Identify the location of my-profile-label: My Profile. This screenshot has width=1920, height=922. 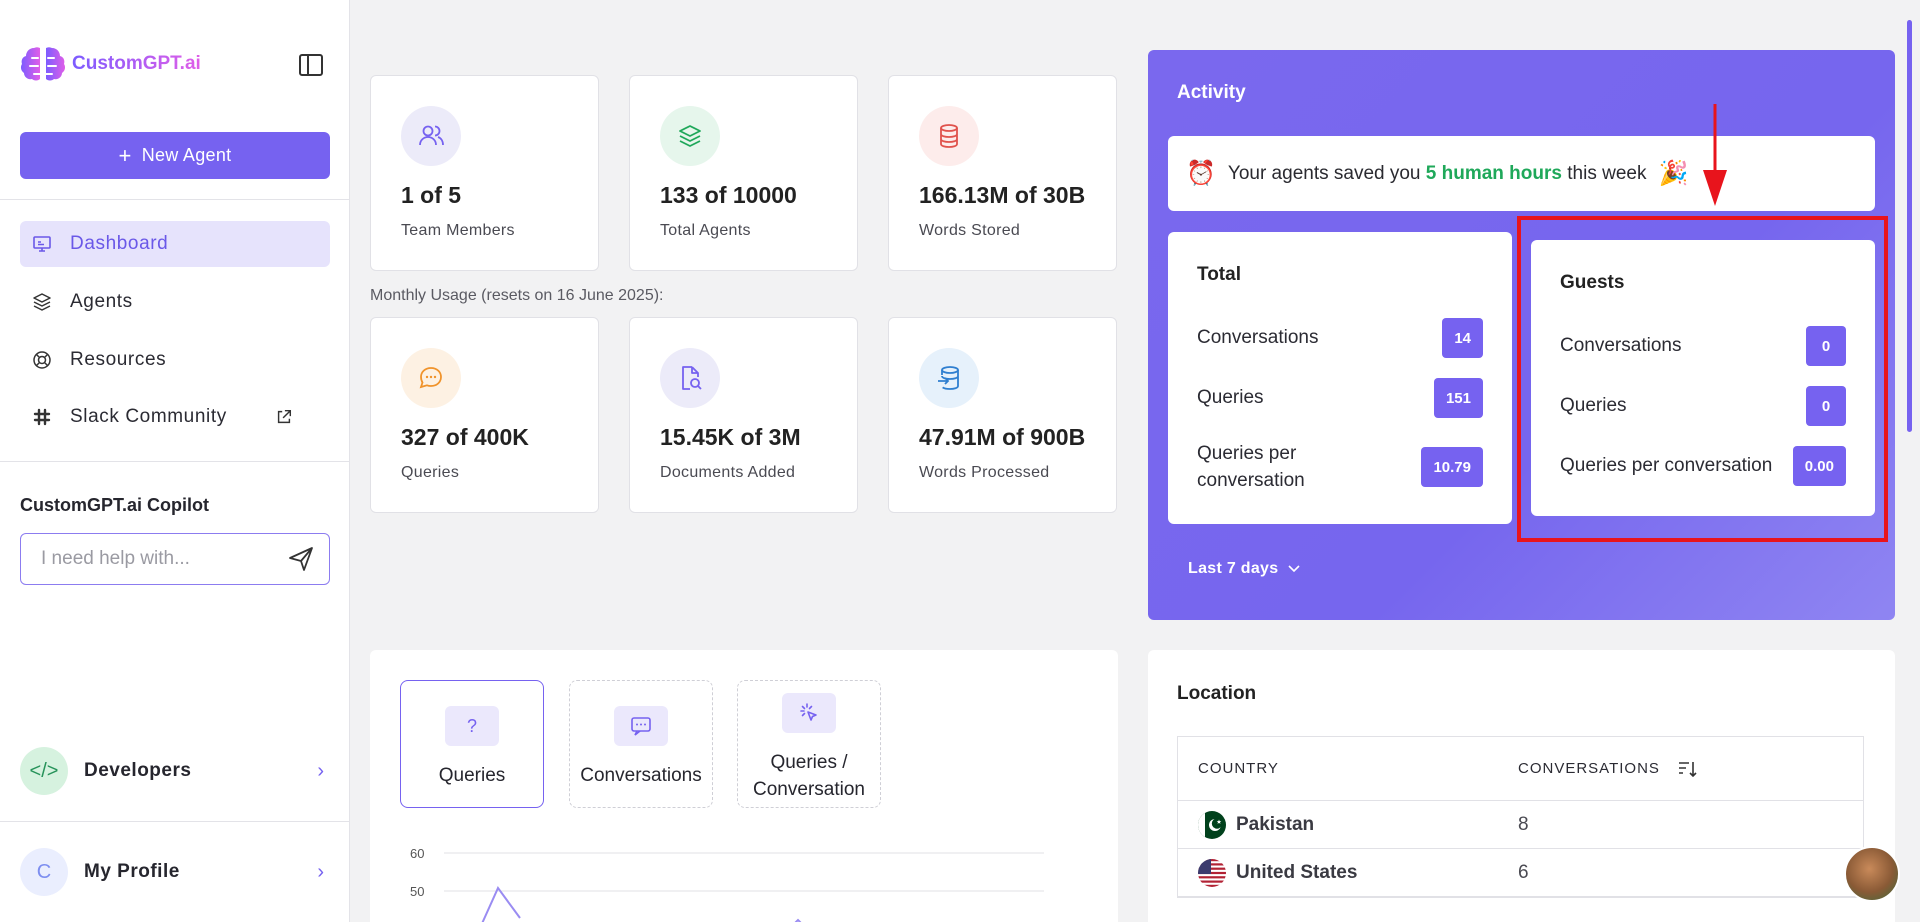
(132, 871).